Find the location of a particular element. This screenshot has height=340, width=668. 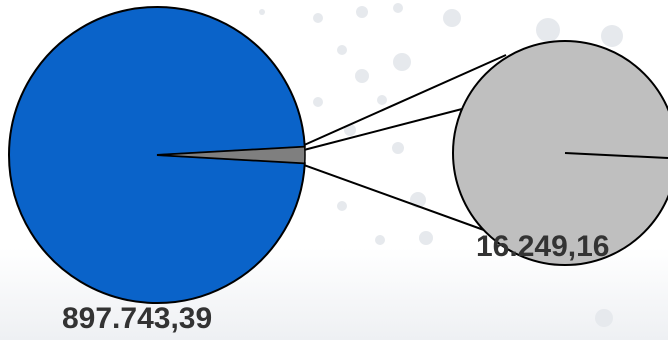

connector-line-middle is located at coordinates (397, 126).